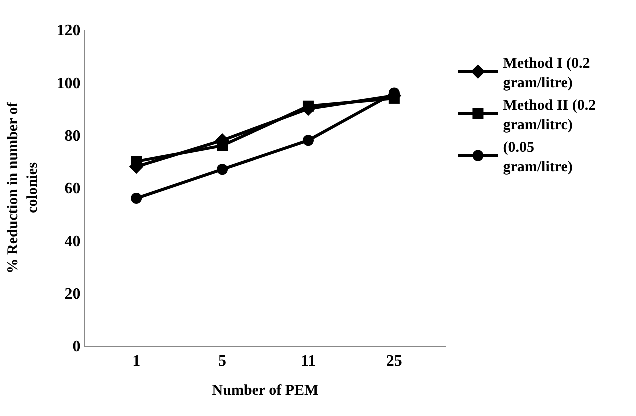 This screenshot has width=636, height=416. I want to click on y-tick-label: 100, so click(68, 83).